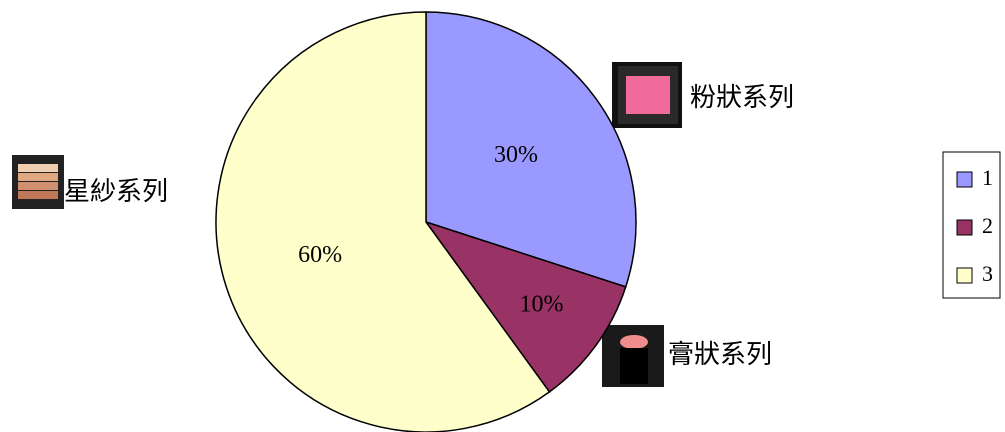  Describe the element at coordinates (987, 177) in the screenshot. I see `legend-label: 1` at that location.